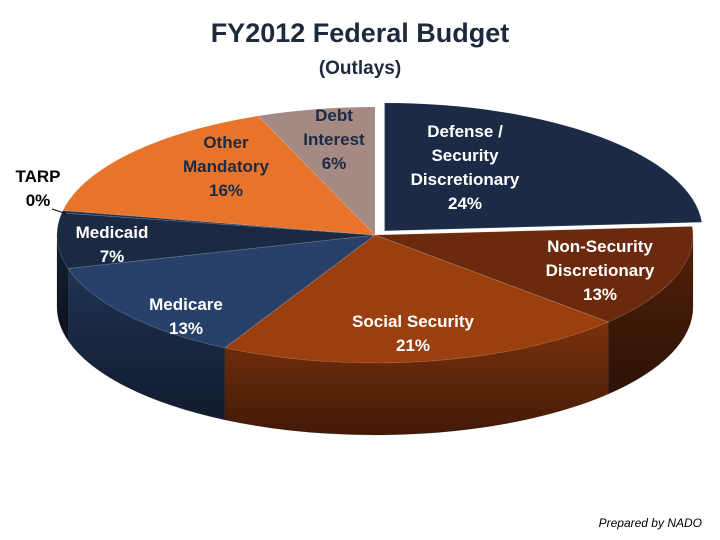 This screenshot has height=540, width=720. What do you see at coordinates (226, 190) in the screenshot?
I see `percent-label-other-mandatory: 16%` at bounding box center [226, 190].